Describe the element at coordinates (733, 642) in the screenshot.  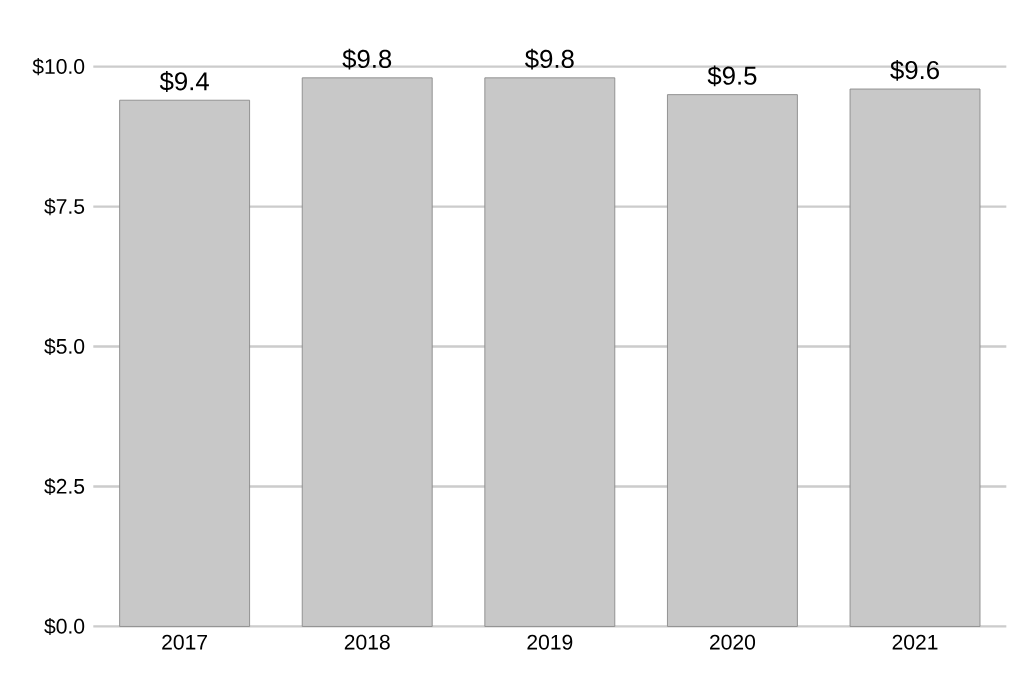
I see `x-tick-label: 2020` at that location.